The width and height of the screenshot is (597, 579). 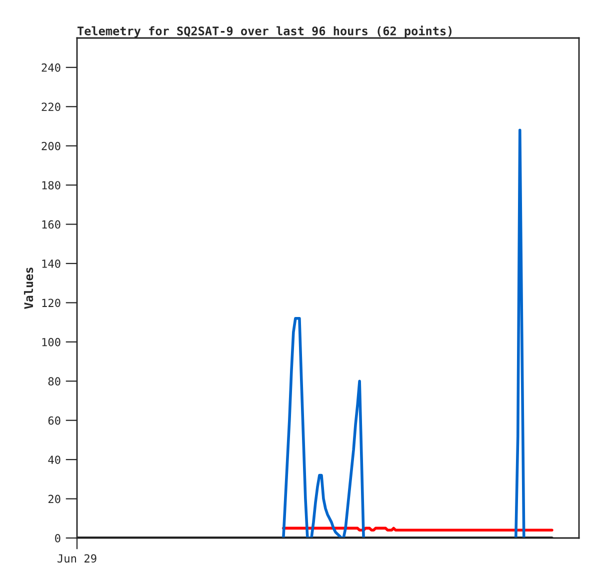 What do you see at coordinates (54, 460) in the screenshot?
I see `y-tick-label: 40` at bounding box center [54, 460].